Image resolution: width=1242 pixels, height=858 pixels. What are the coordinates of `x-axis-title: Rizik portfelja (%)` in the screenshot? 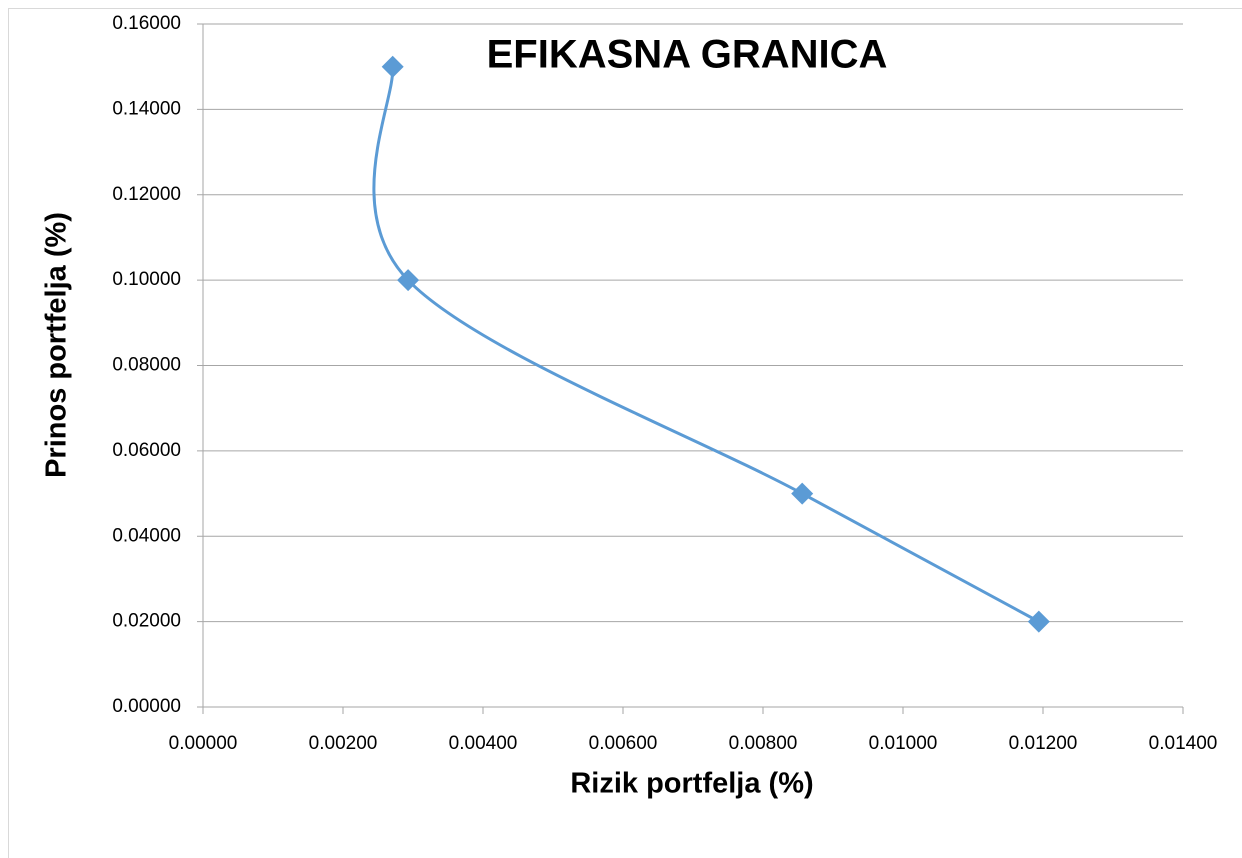 It's located at (691, 784).